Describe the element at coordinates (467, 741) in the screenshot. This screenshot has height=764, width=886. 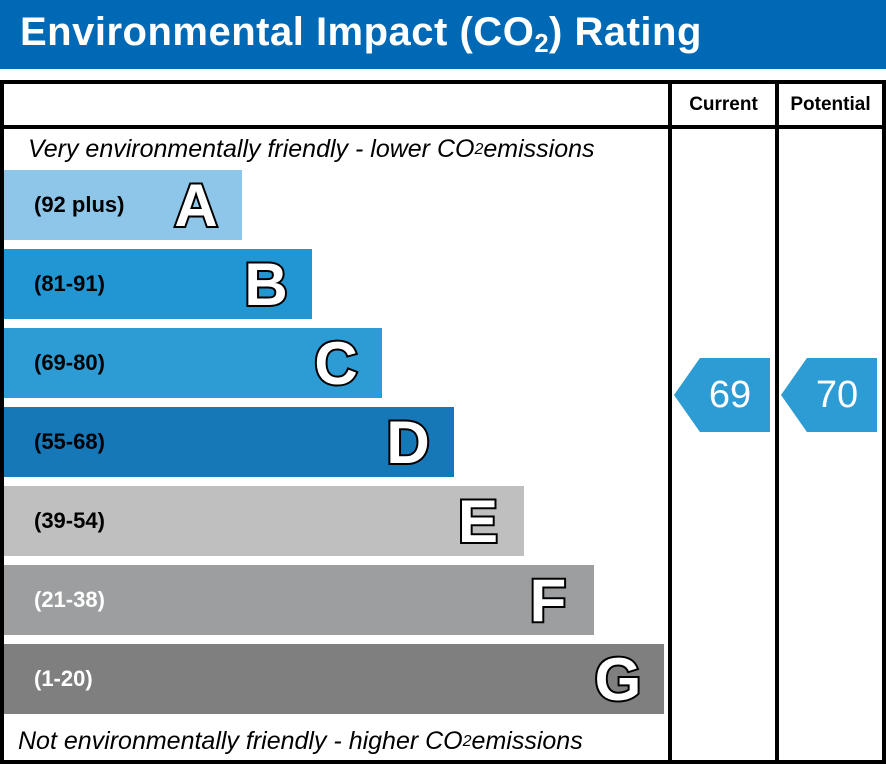
I see `bottom-note-subscript: 2` at that location.